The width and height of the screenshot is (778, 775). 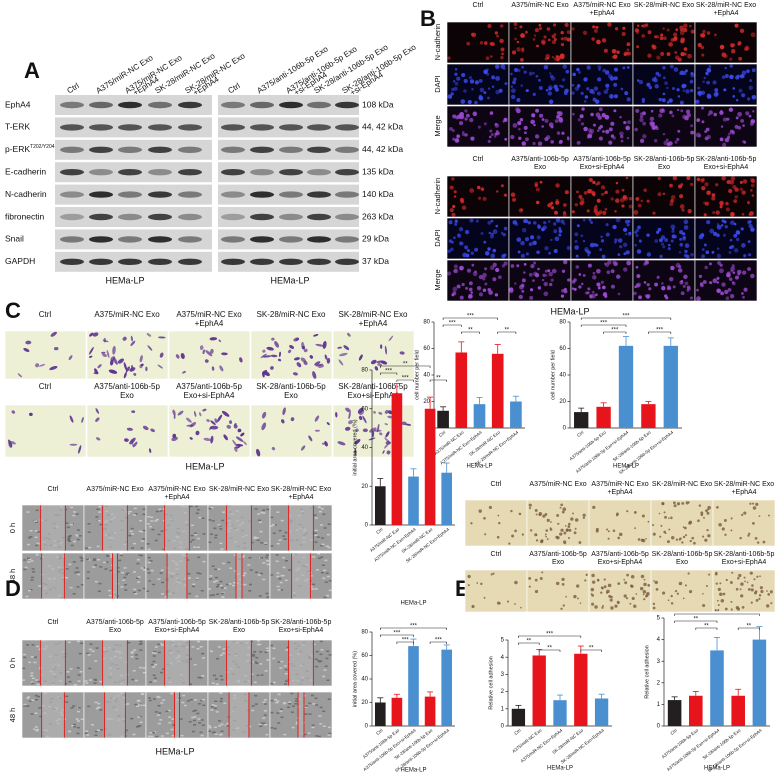 What do you see at coordinates (503, 727) in the screenshot?
I see `y-tick-label: 0` at bounding box center [503, 727].